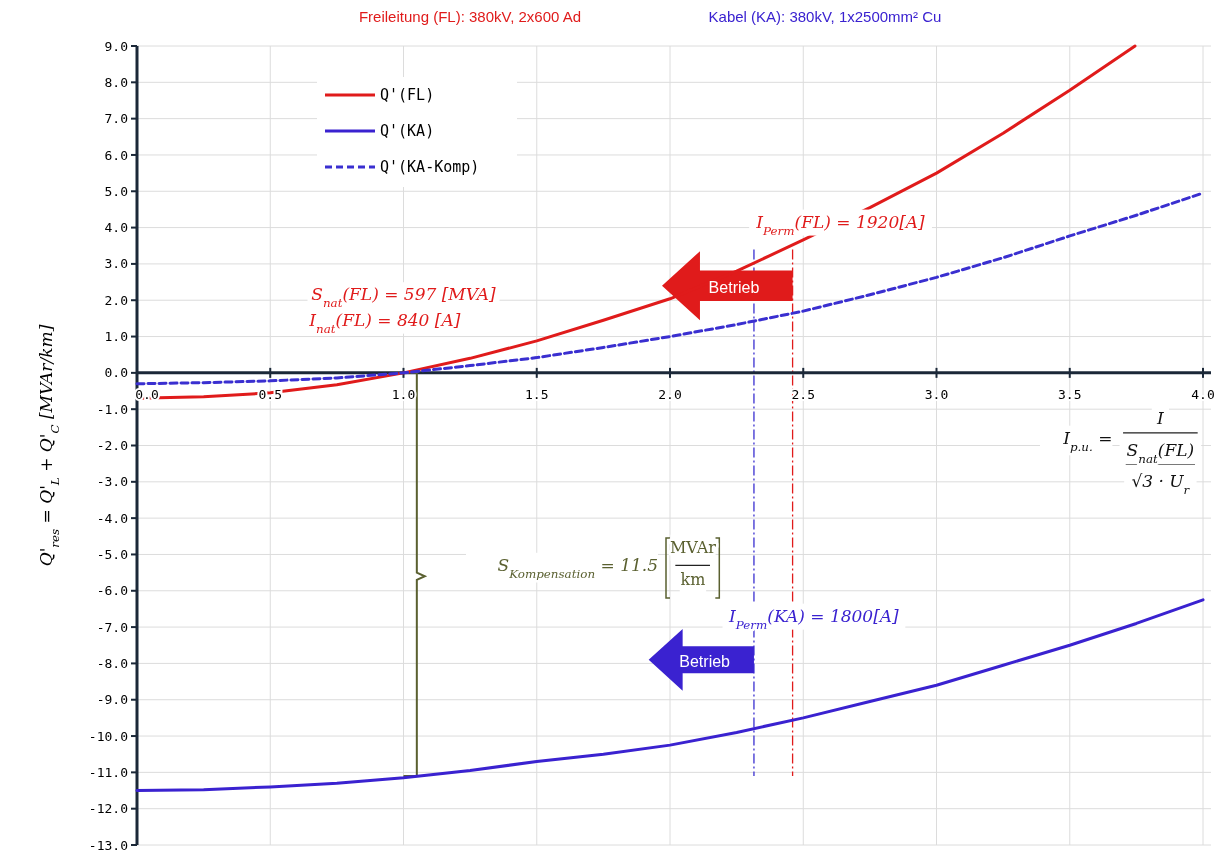  What do you see at coordinates (403, 394) in the screenshot?
I see `x-tick-label: 1.0` at bounding box center [403, 394].